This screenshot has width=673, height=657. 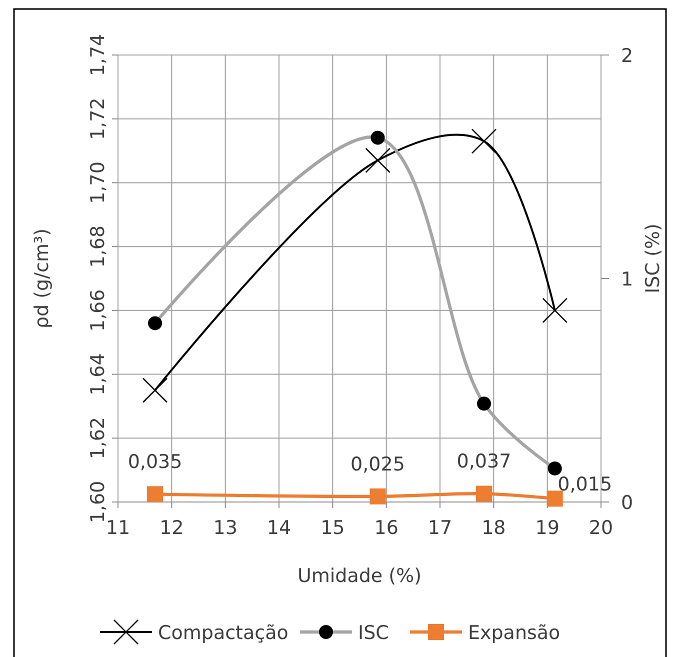 What do you see at coordinates (627, 279) in the screenshot?
I see `y2-tick-label: 1` at bounding box center [627, 279].